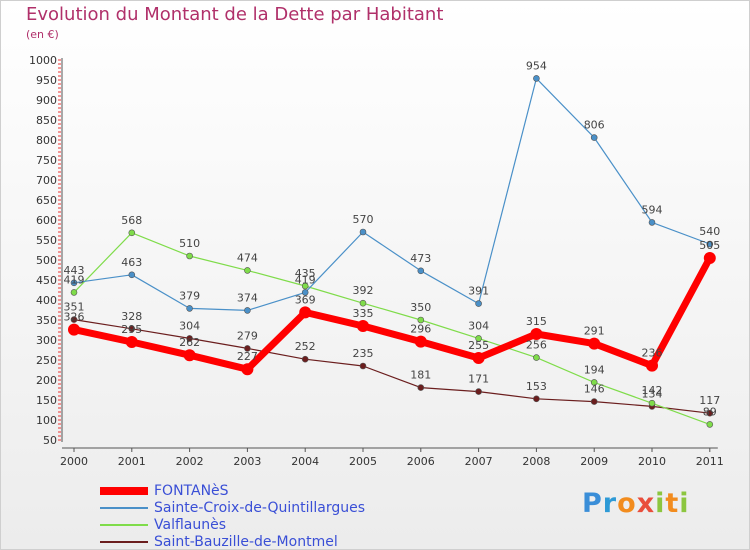 The image size is (750, 550). Describe the element at coordinates (478, 291) in the screenshot. I see `data-label: 391` at that location.